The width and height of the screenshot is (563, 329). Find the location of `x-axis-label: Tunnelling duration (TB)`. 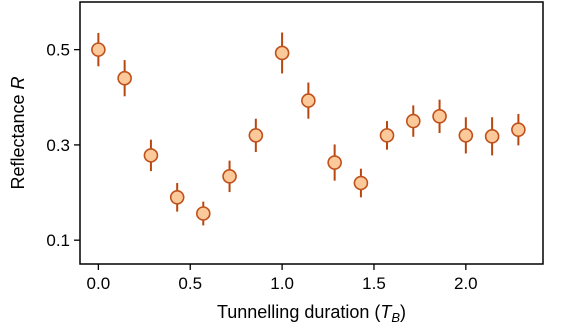

x-axis-label: Tunnelling duration (TB) is located at coordinates (311, 313).